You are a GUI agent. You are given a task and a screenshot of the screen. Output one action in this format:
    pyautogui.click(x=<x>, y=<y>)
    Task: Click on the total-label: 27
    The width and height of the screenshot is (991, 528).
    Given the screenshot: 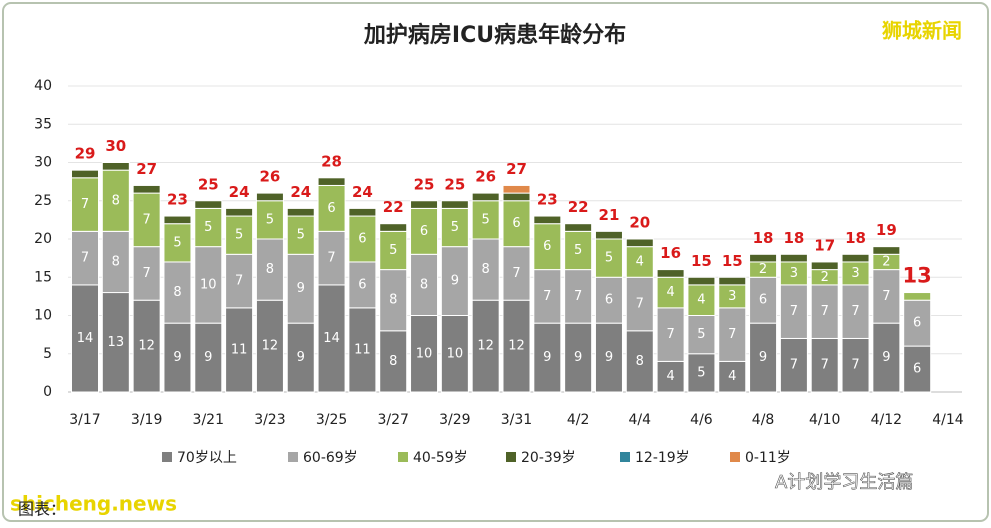 What is the action you would take?
    pyautogui.click(x=516, y=169)
    